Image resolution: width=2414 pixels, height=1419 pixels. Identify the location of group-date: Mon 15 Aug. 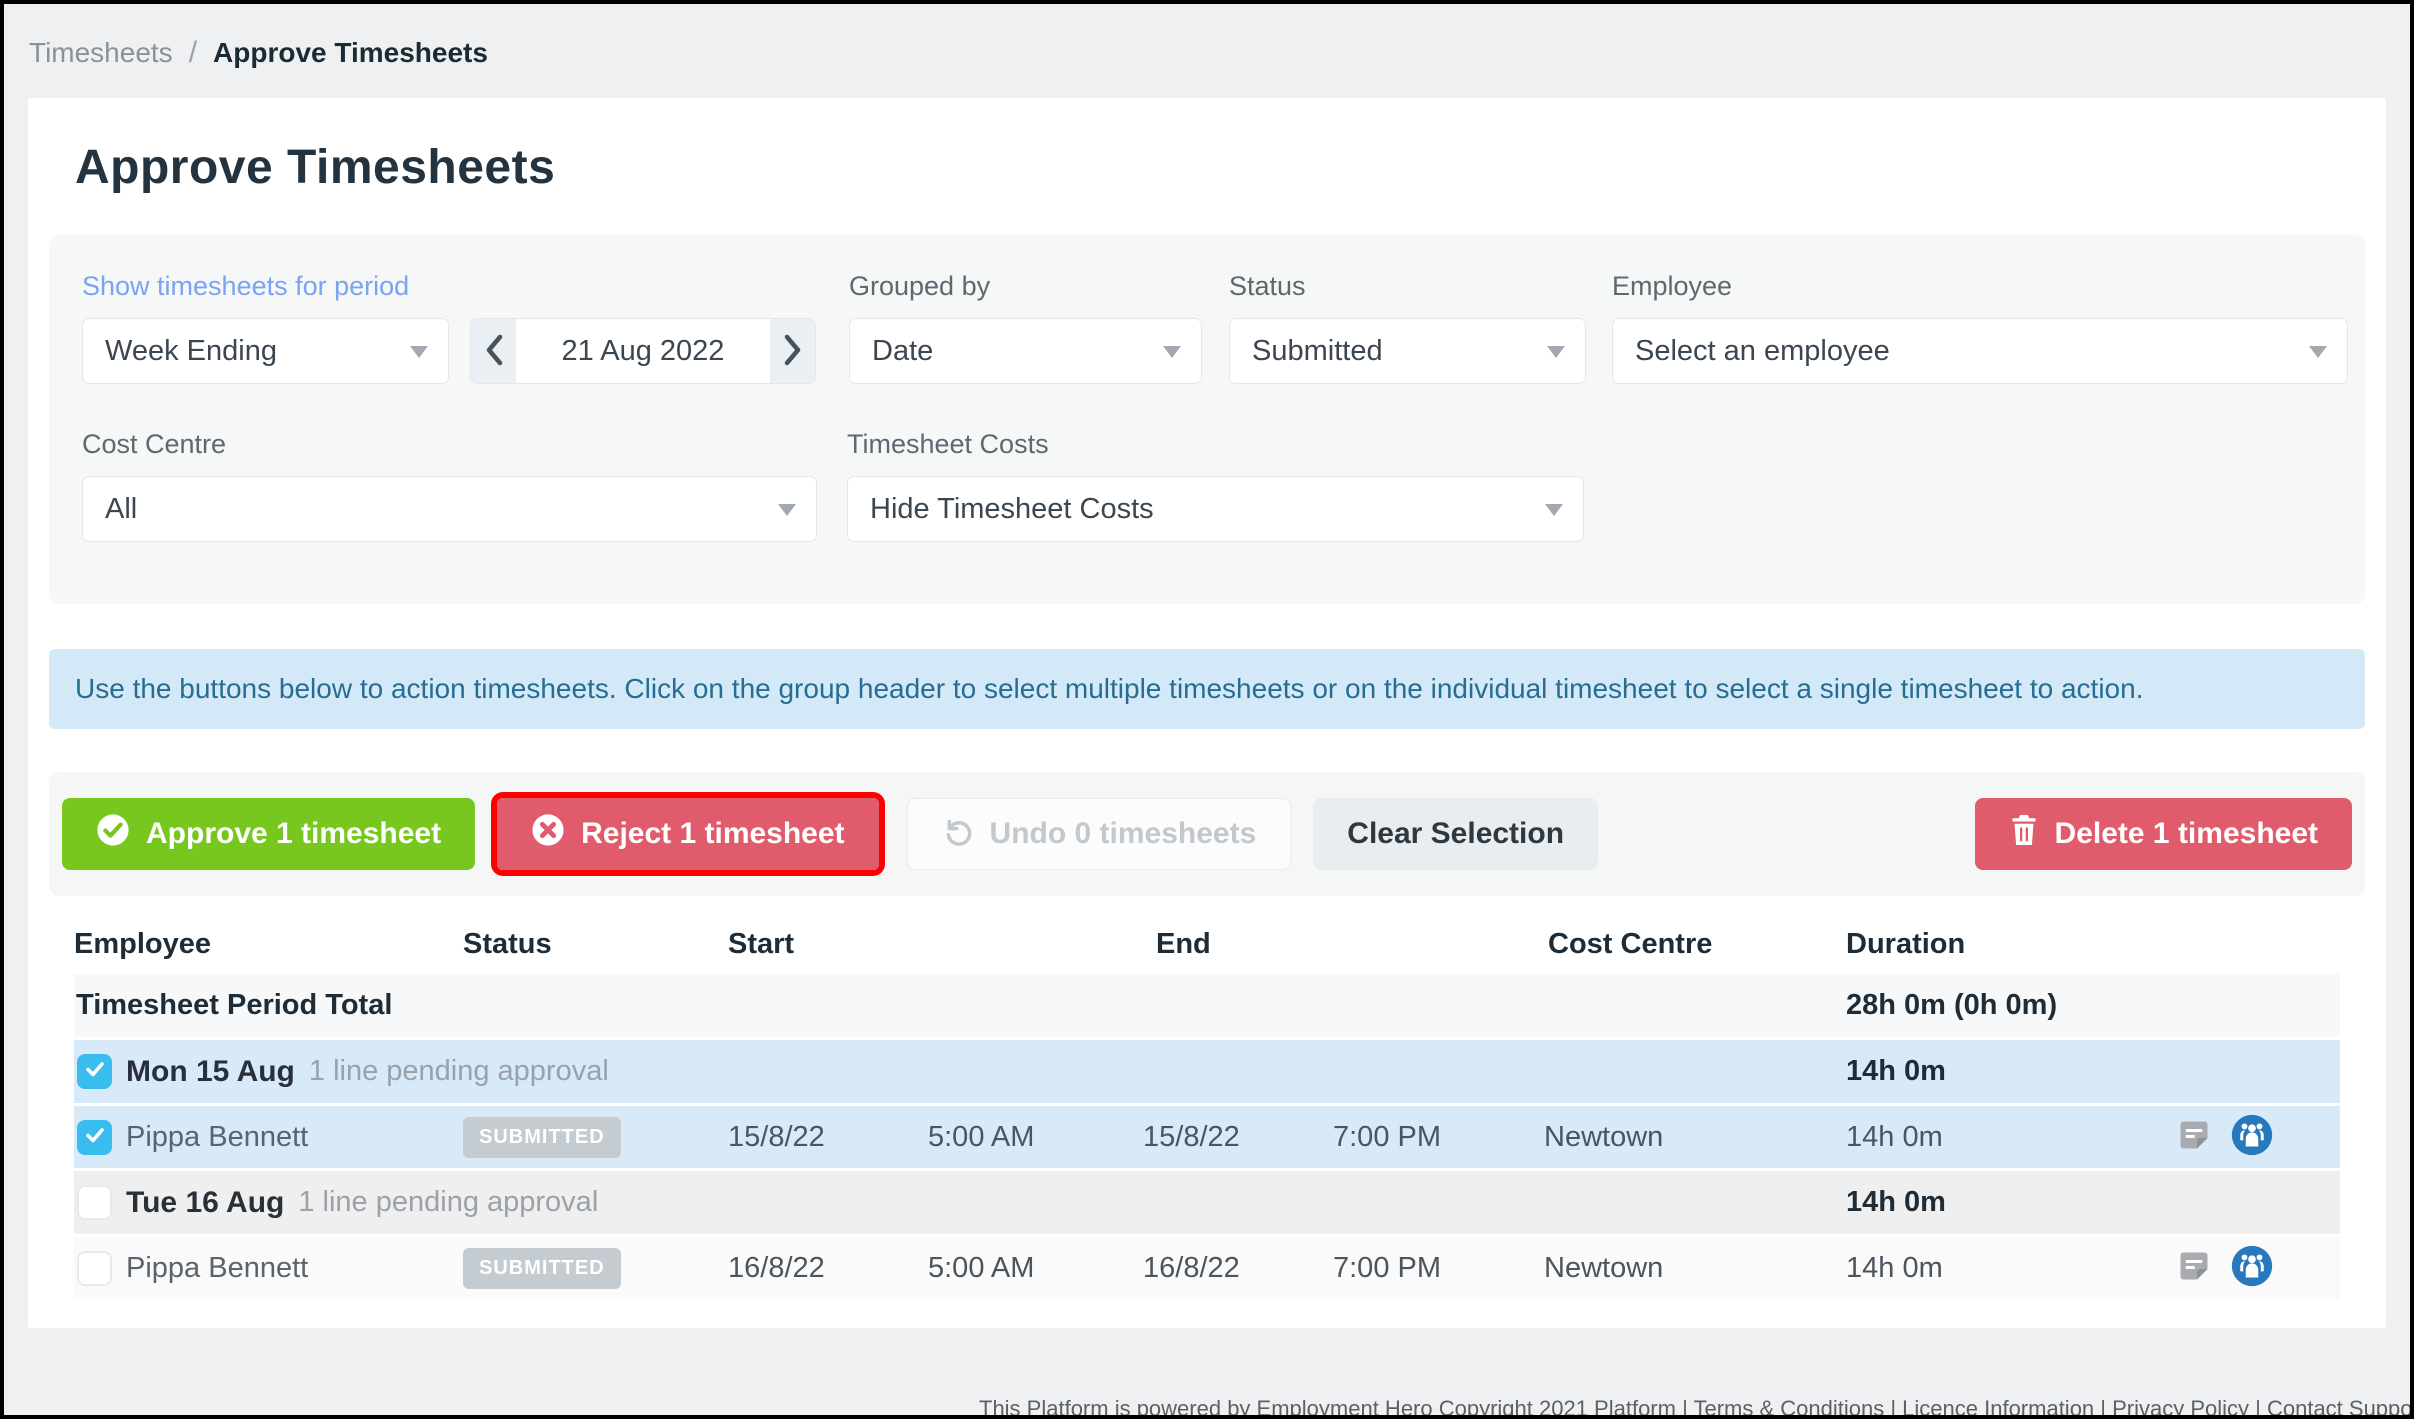
(210, 1071).